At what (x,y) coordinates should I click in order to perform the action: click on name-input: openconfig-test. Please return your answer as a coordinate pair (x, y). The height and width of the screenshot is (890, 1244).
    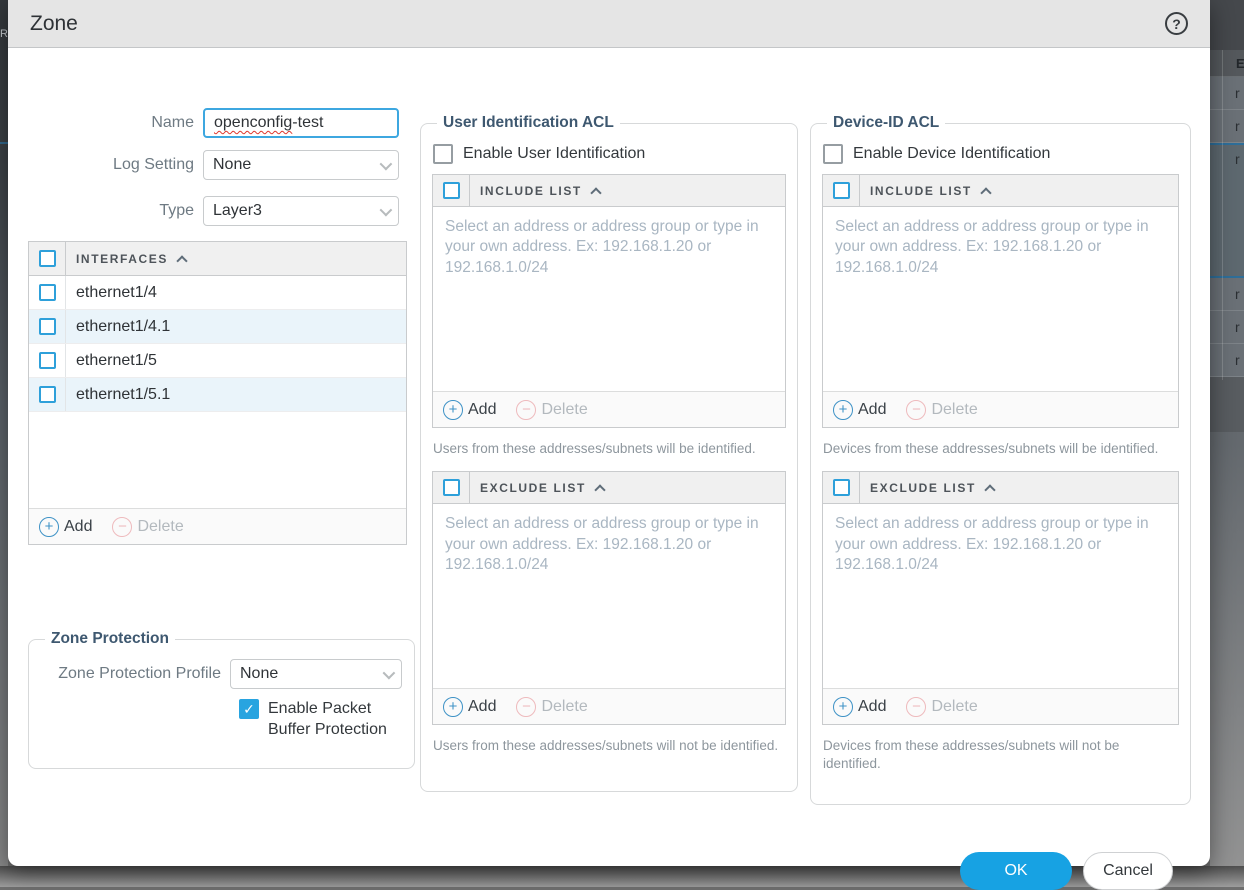
    Looking at the image, I should click on (301, 123).